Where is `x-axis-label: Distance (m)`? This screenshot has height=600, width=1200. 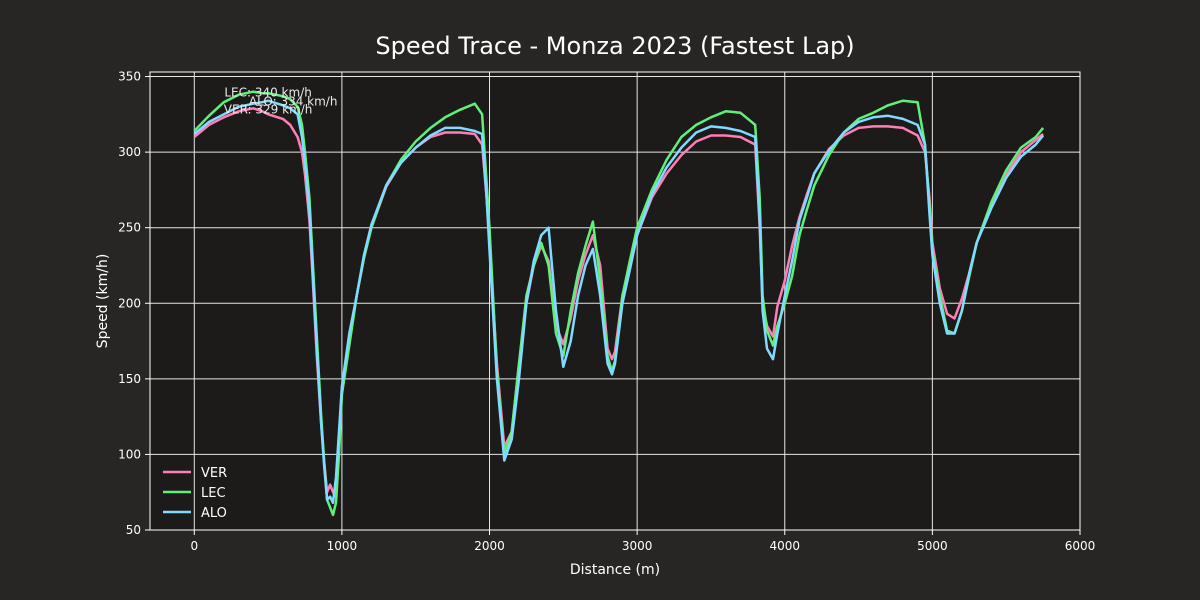 x-axis-label: Distance (m) is located at coordinates (615, 570).